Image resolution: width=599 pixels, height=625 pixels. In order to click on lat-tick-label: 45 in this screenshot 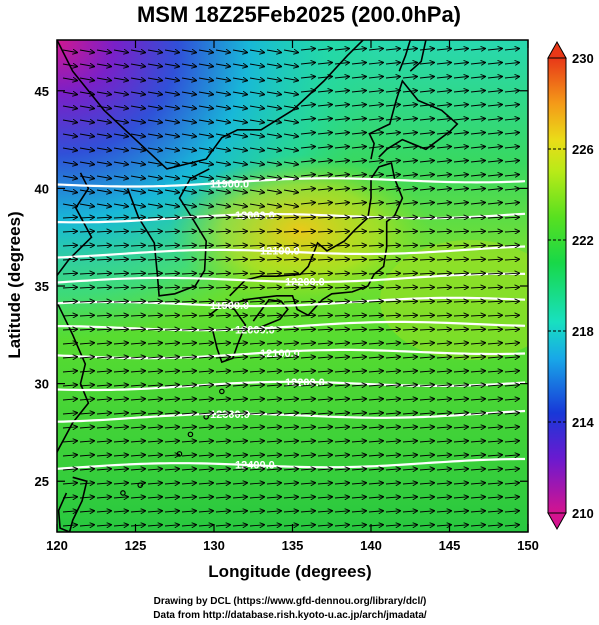, I will do `click(42, 91)`.